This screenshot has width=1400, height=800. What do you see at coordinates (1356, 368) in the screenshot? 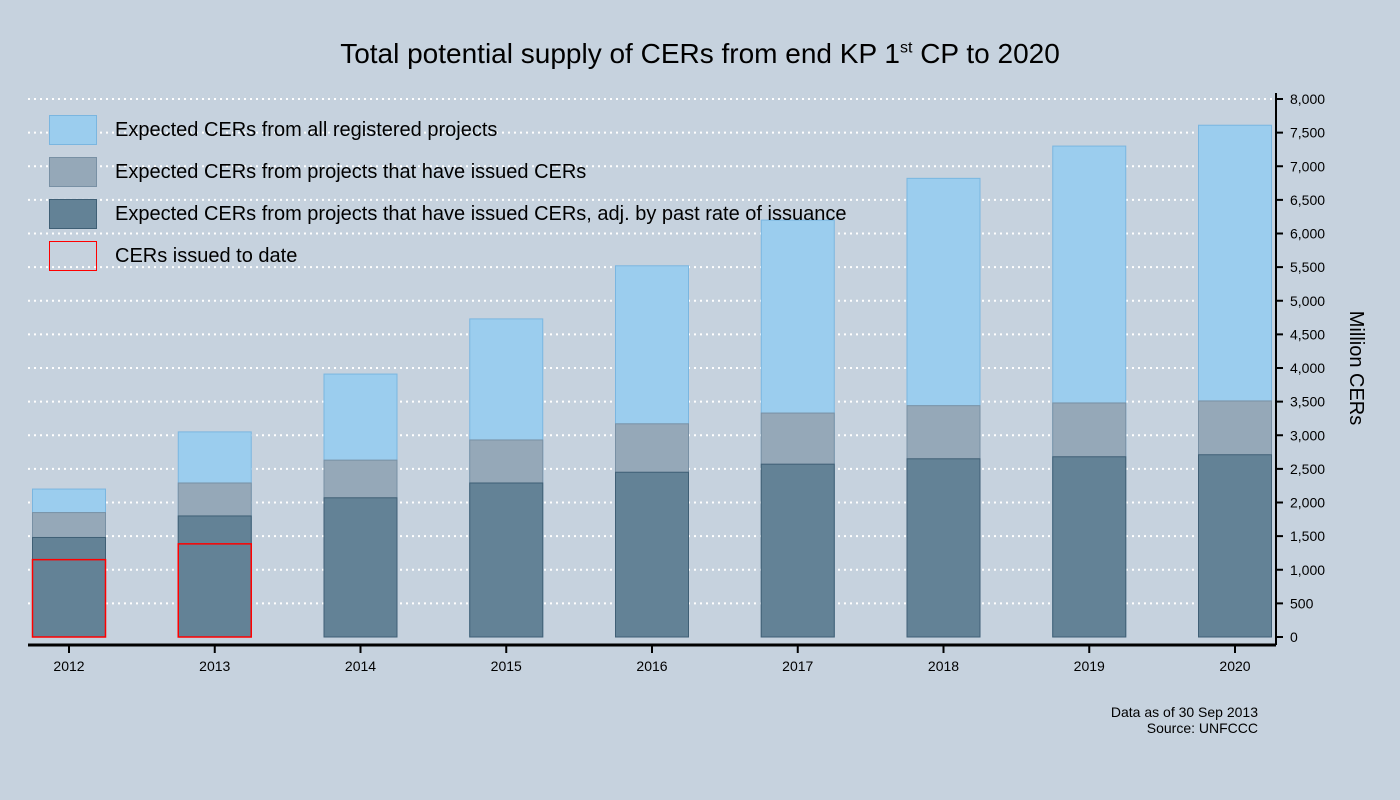
I see `y-axis-label: Million CERs` at bounding box center [1356, 368].